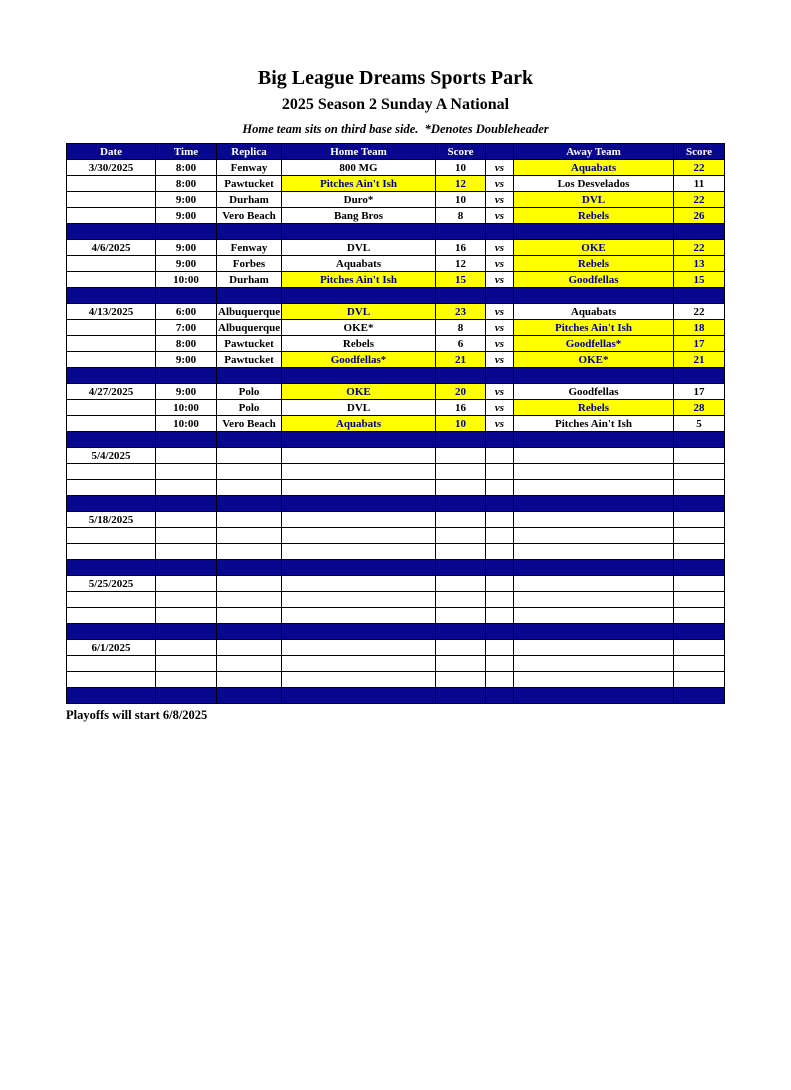  I want to click on replica-cell: Forbes, so click(249, 263).